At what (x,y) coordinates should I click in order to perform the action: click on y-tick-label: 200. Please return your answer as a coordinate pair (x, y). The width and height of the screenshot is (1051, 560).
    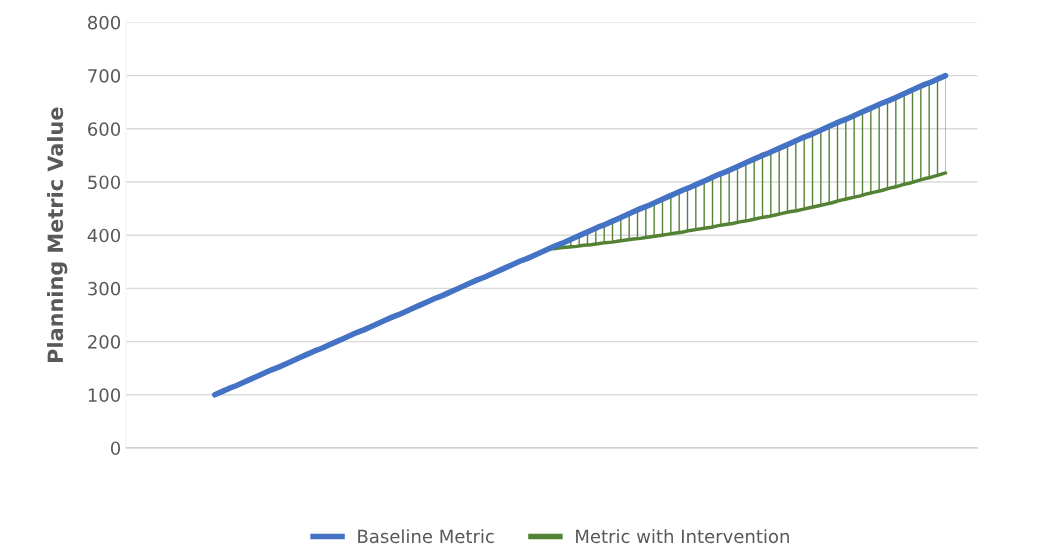
    Looking at the image, I should click on (104, 342).